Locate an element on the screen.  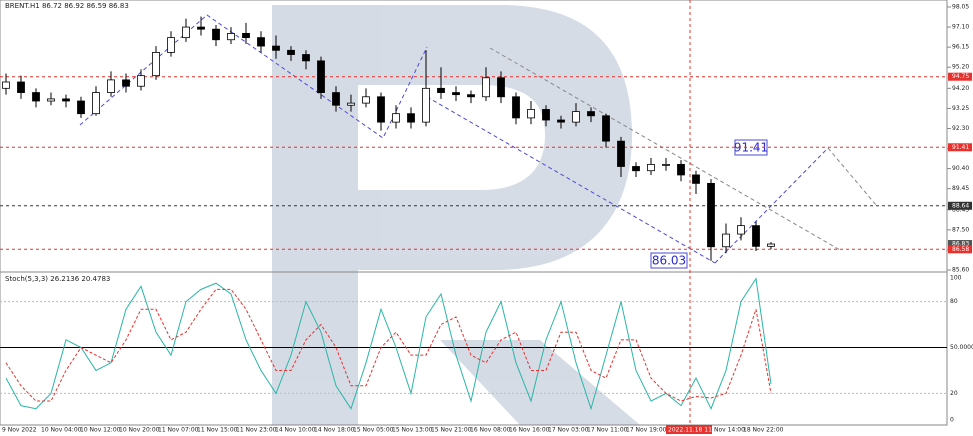
x-tick-label: 11 Nov 07:00 is located at coordinates (178, 430).